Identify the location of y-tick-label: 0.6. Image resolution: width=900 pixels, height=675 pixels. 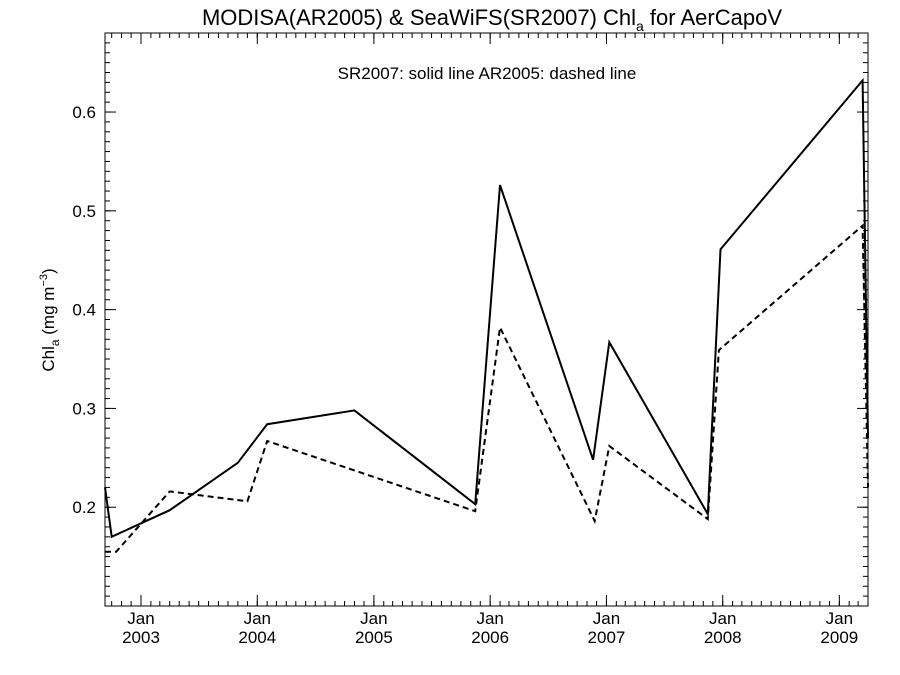
(84, 112).